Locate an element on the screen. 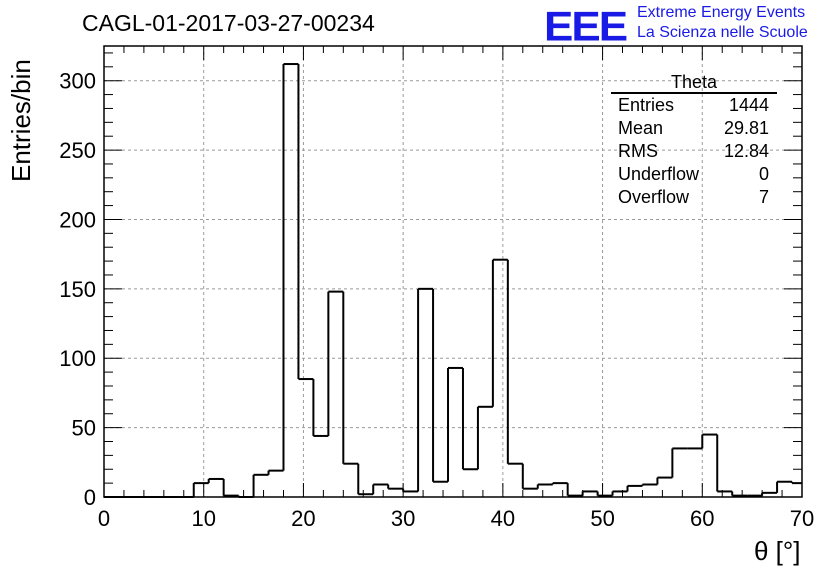 The height and width of the screenshot is (572, 836). x-tick-label: 50 is located at coordinates (602, 518).